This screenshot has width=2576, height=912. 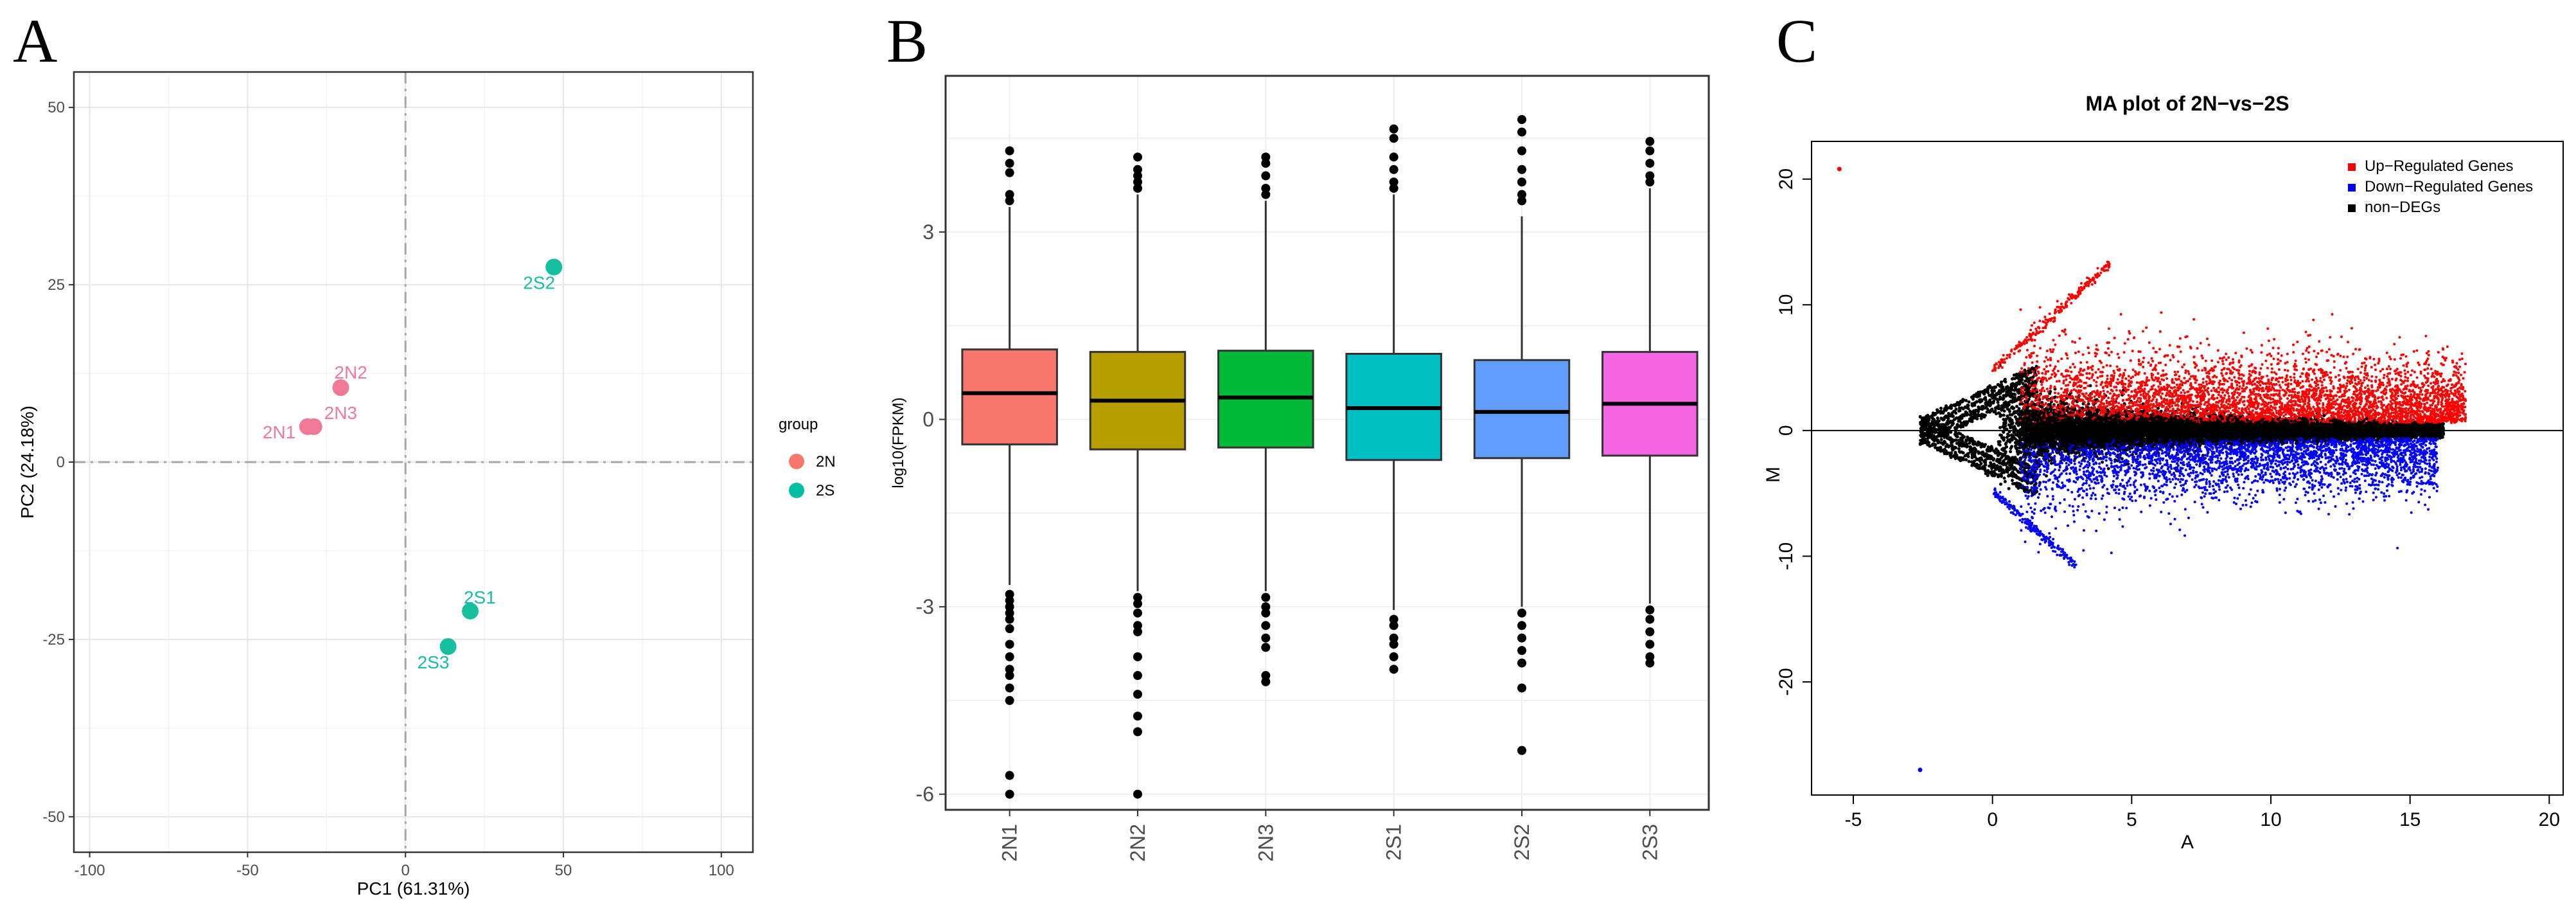 I want to click on up-regulated-points, so click(x=2229, y=342).